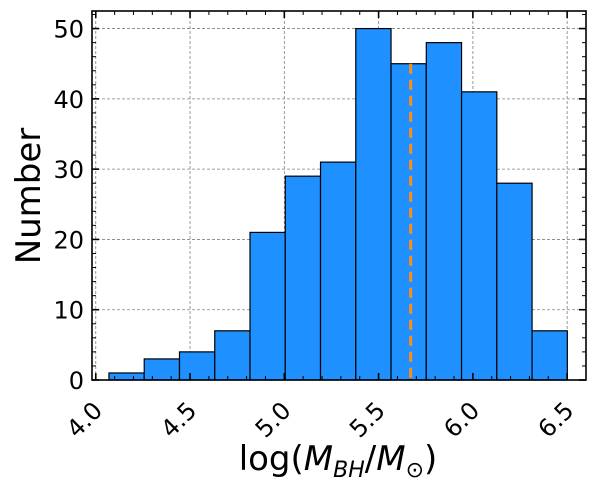 The width and height of the screenshot is (595, 489). I want to click on x-axis-title-sub1: BH, so click(349, 470).